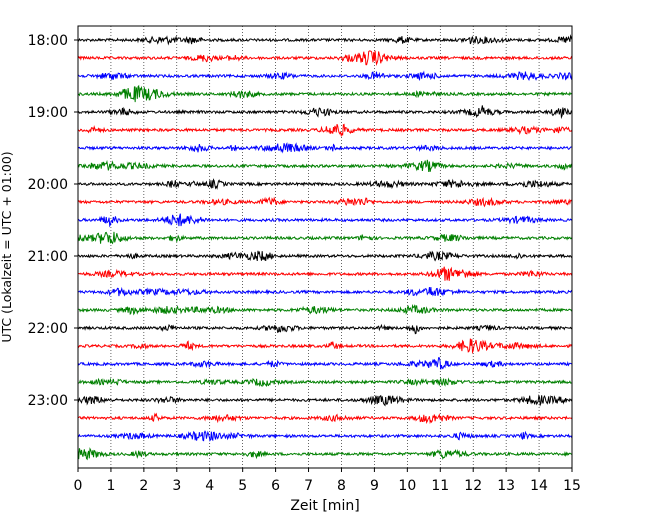 The image size is (650, 520). Describe the element at coordinates (440, 486) in the screenshot. I see `x-tick-label: 11` at that location.